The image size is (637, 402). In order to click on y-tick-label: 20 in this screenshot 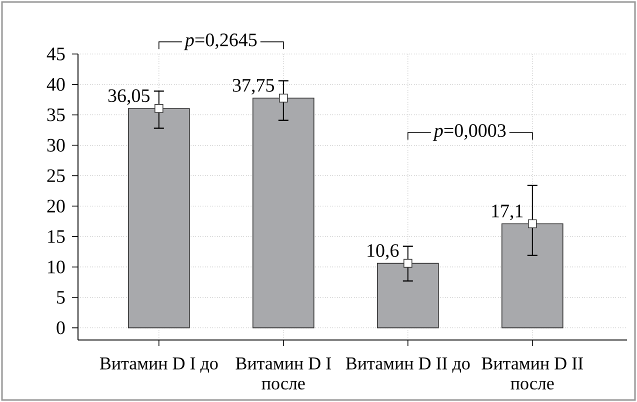, I will do `click(56, 206)`.